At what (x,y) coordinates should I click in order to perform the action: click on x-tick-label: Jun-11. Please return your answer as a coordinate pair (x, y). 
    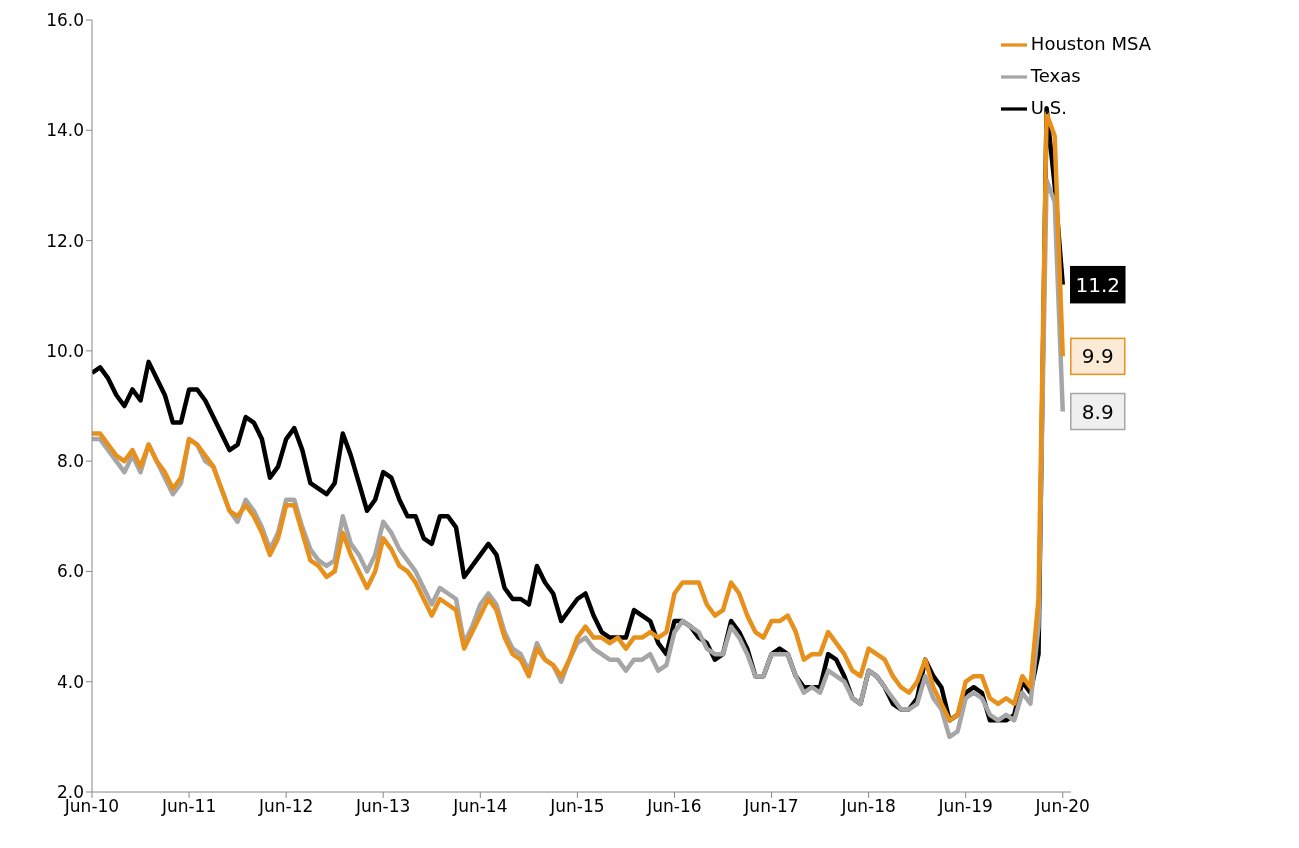
    Looking at the image, I should click on (188, 806).